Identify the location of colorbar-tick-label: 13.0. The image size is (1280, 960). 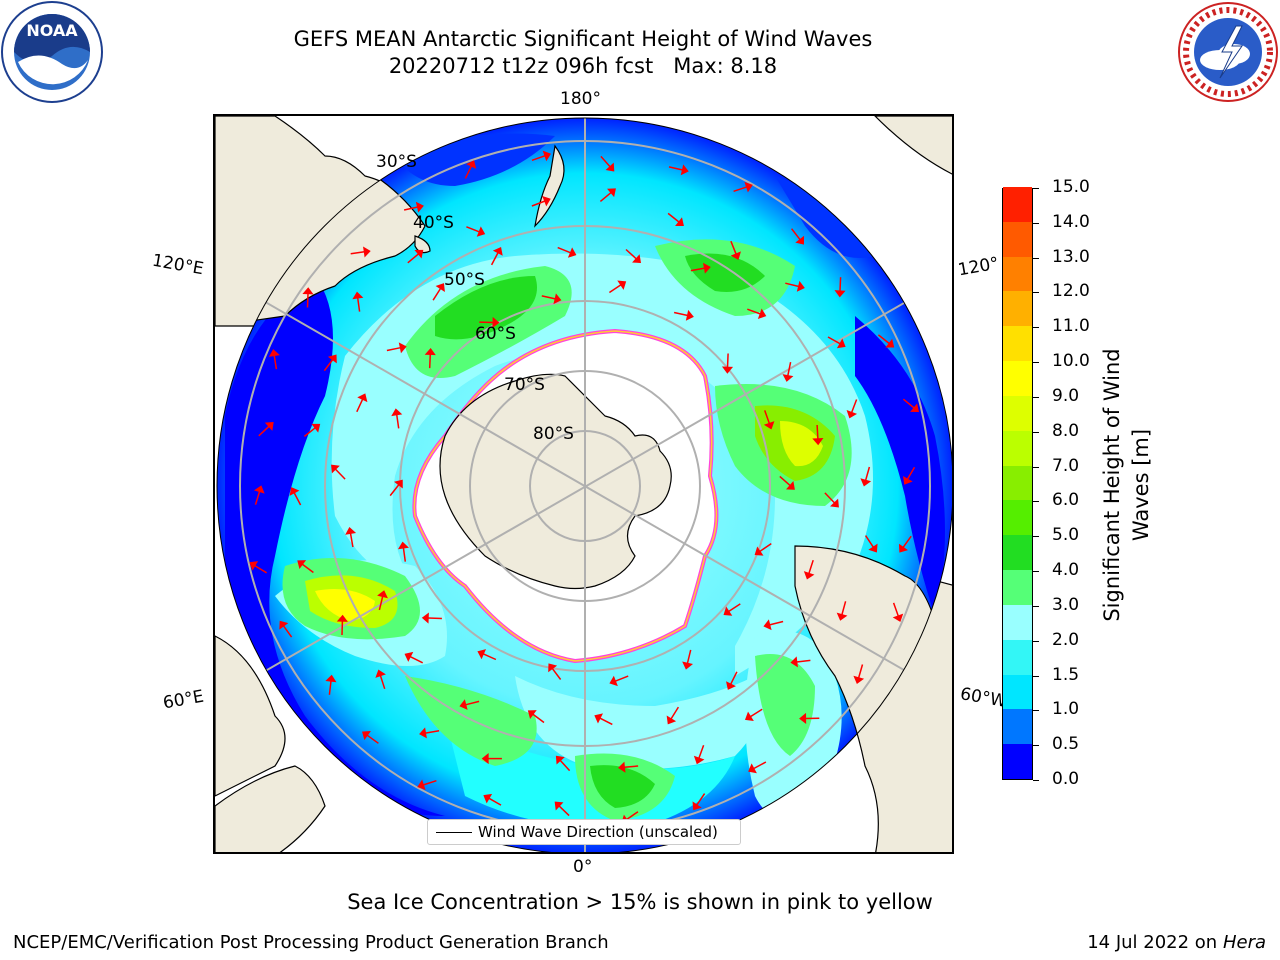
(1071, 256).